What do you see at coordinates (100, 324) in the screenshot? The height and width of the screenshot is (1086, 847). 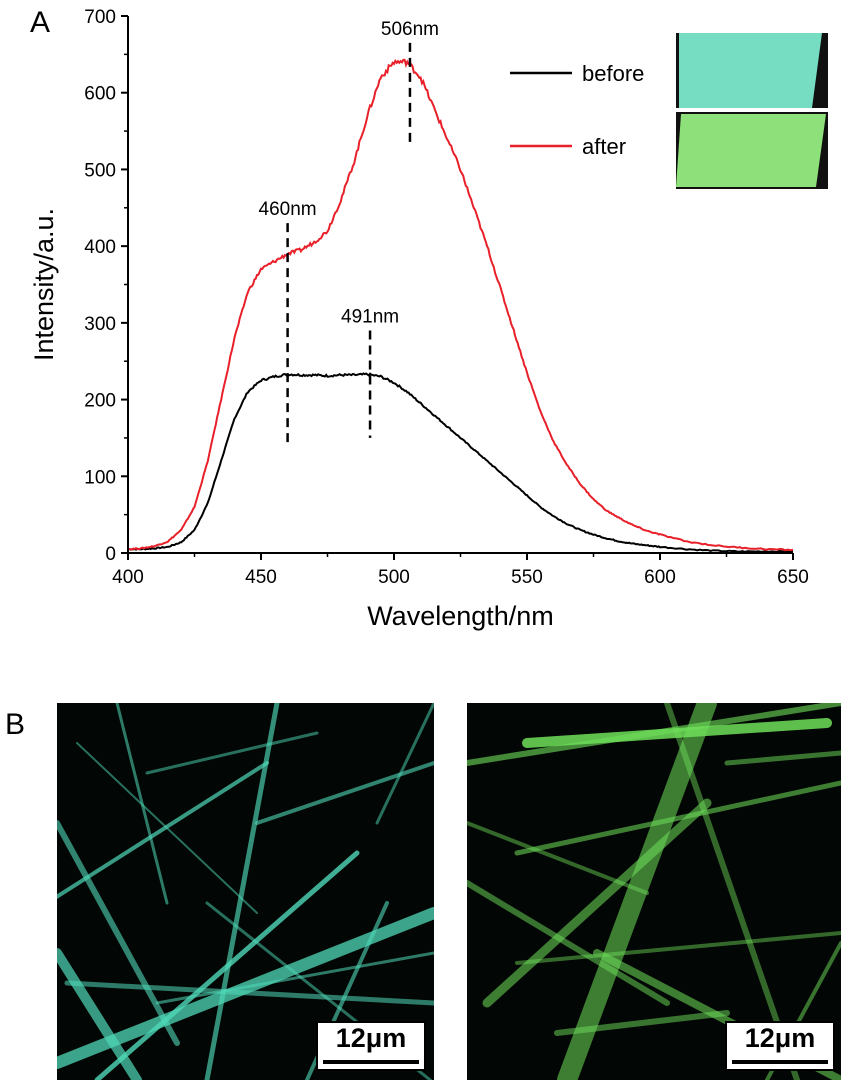 I see `y-tick-label-300: 300` at bounding box center [100, 324].